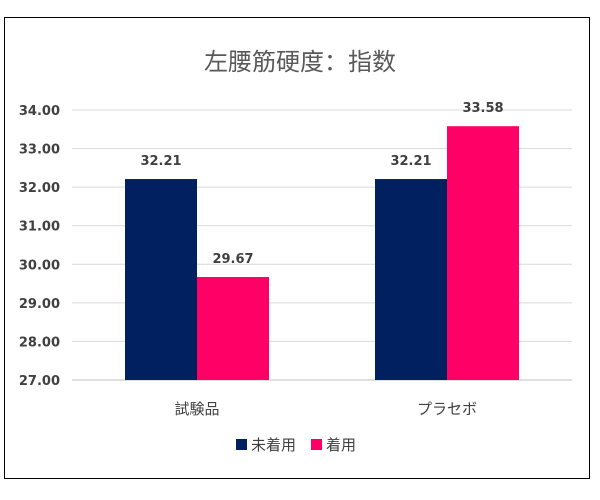  Describe the element at coordinates (232, 259) in the screenshot. I see `data-label: 29.67` at that location.